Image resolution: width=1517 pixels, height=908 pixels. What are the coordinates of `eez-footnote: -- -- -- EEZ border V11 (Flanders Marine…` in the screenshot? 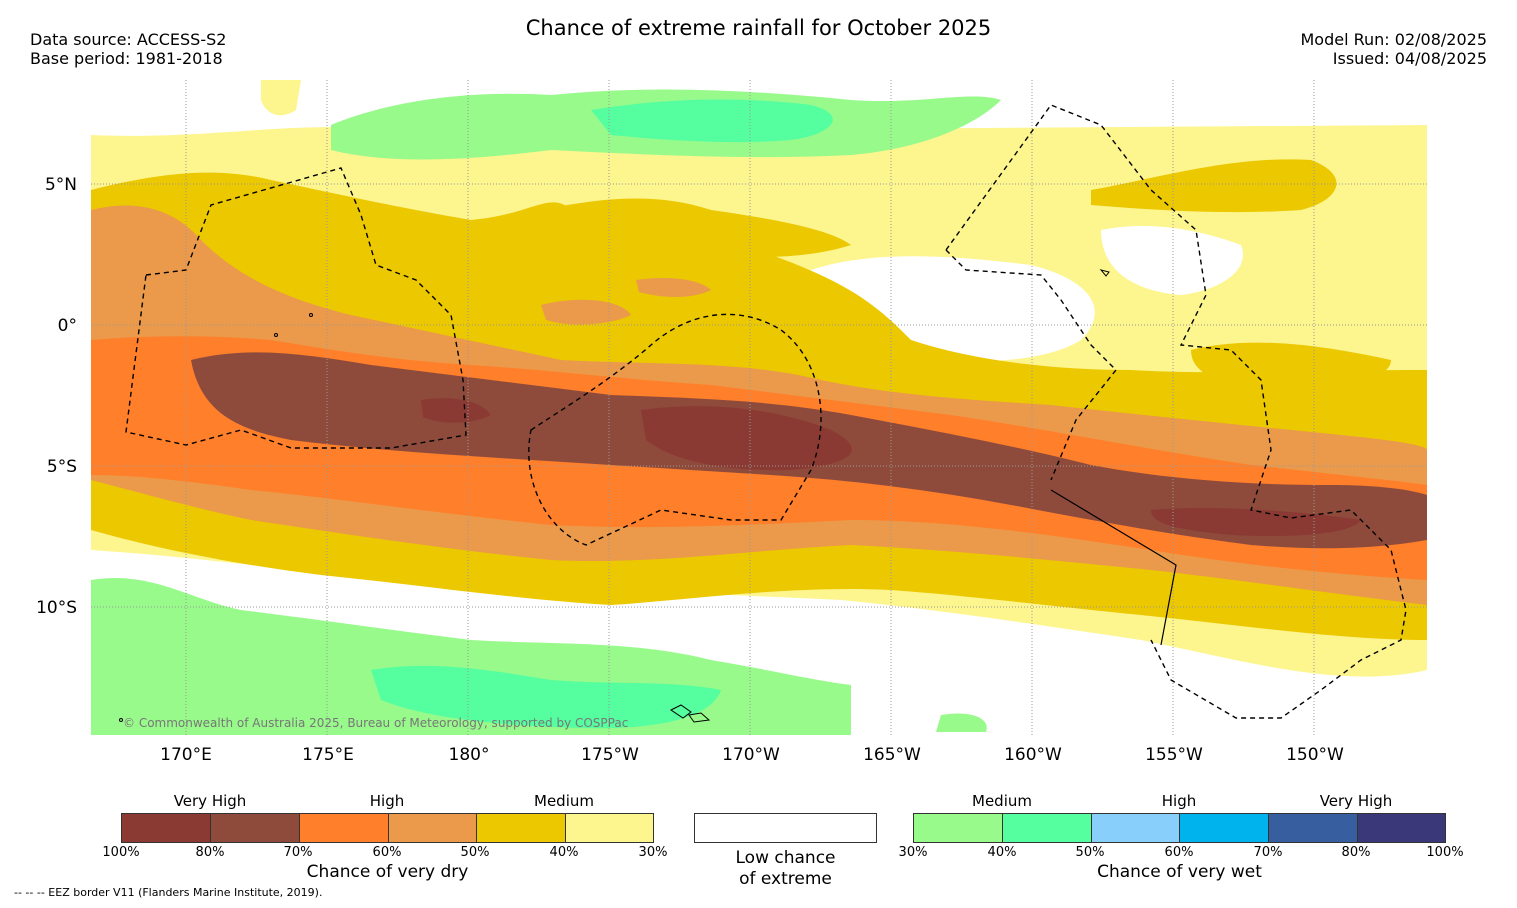 It's located at (168, 892).